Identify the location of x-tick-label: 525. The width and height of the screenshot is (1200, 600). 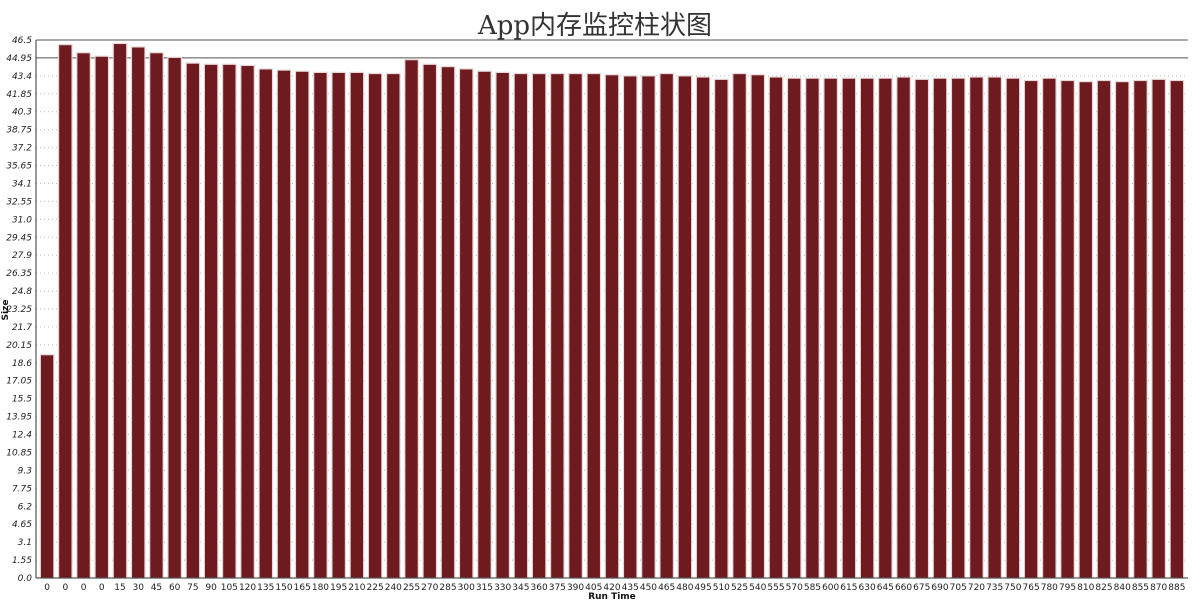
(739, 588).